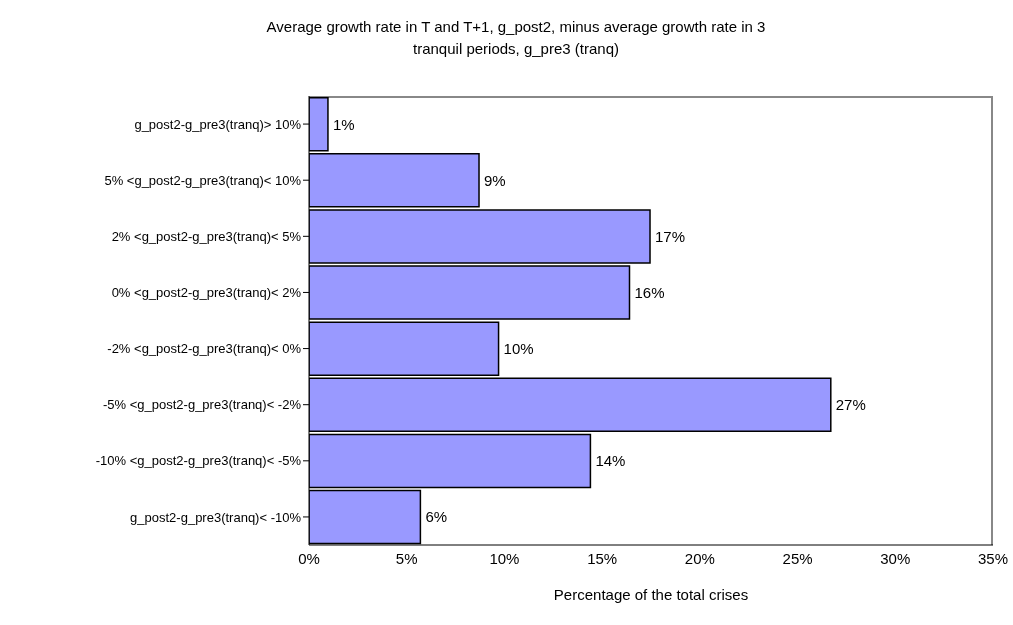  What do you see at coordinates (699, 558) in the screenshot?
I see `x-tick-label: 20%` at bounding box center [699, 558].